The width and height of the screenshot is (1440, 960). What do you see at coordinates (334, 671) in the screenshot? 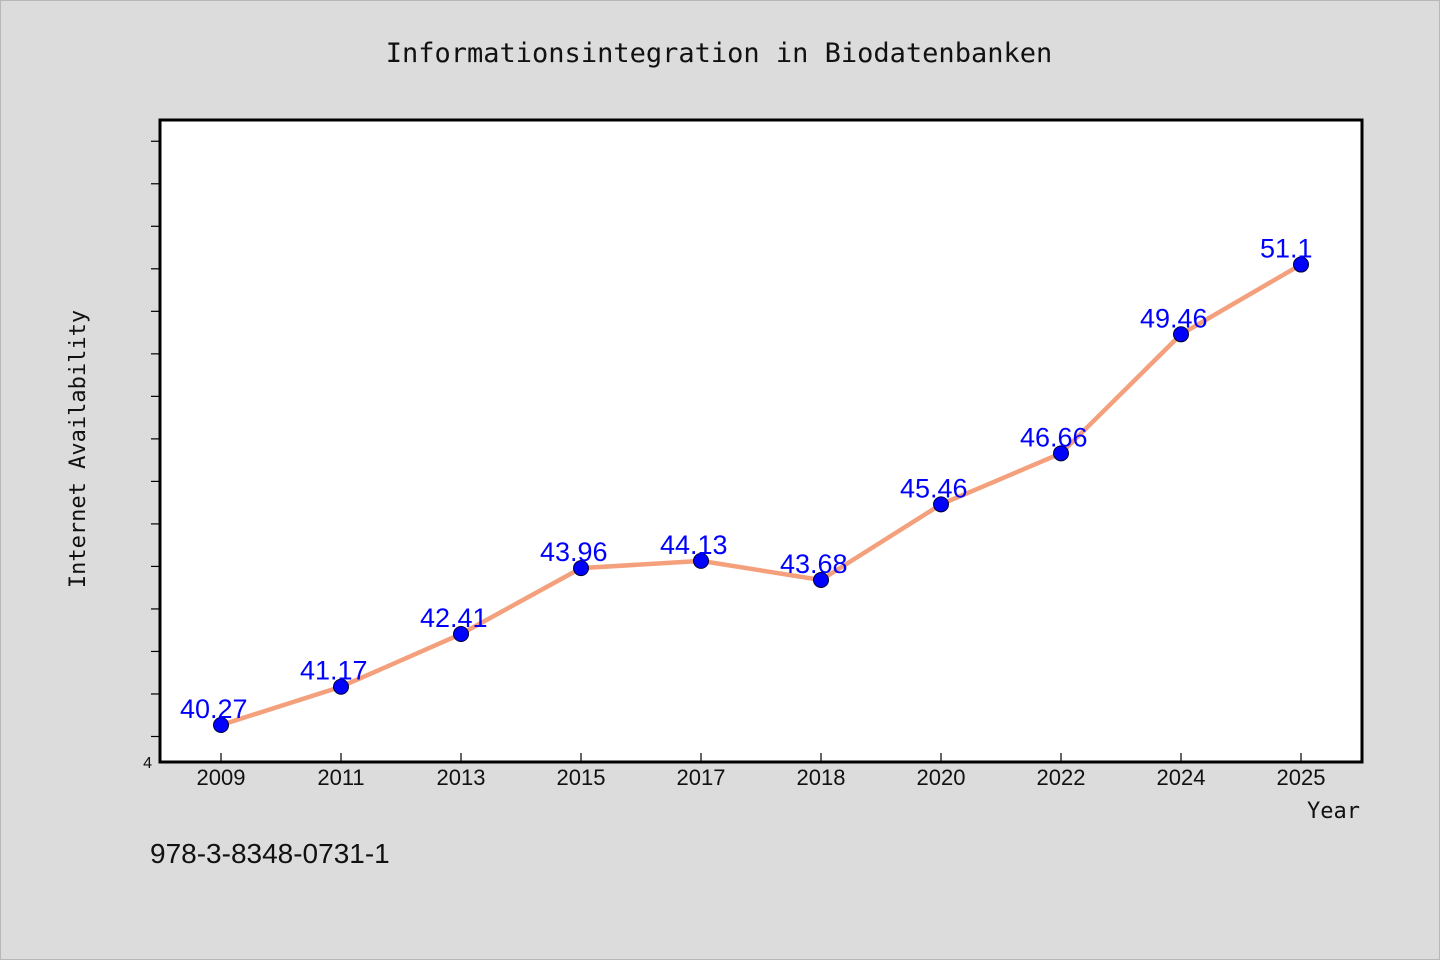
I see `data-label: 41.17` at bounding box center [334, 671].